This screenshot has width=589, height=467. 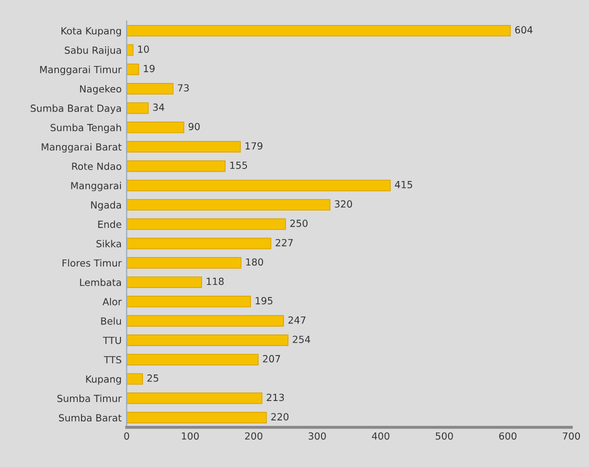 I want to click on data-label: 73, so click(x=183, y=88).